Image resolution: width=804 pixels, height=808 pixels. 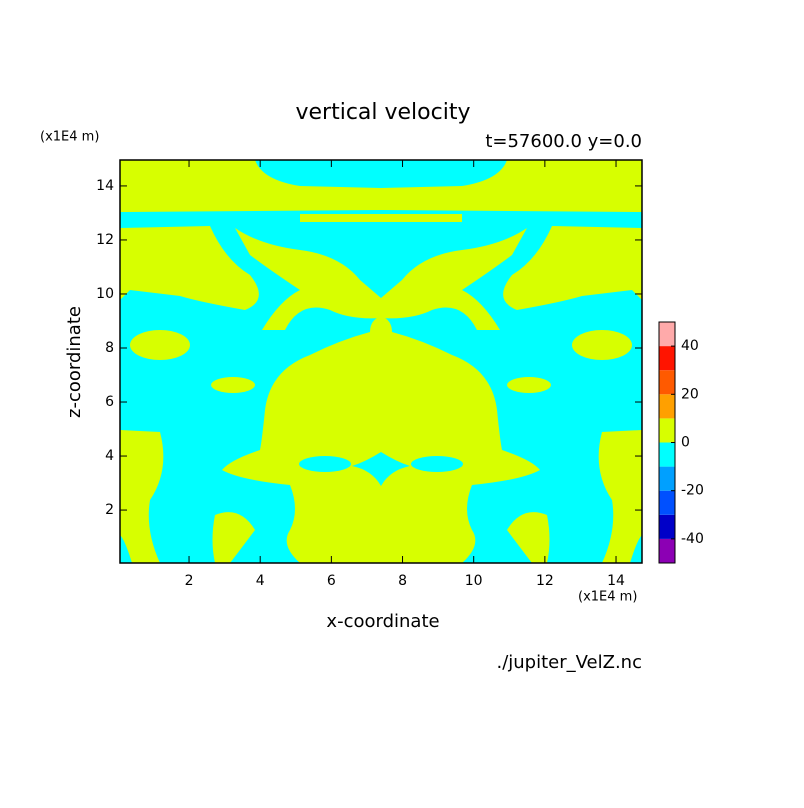 What do you see at coordinates (607, 597) in the screenshot?
I see `x-unit: (x1E4 m)` at bounding box center [607, 597].